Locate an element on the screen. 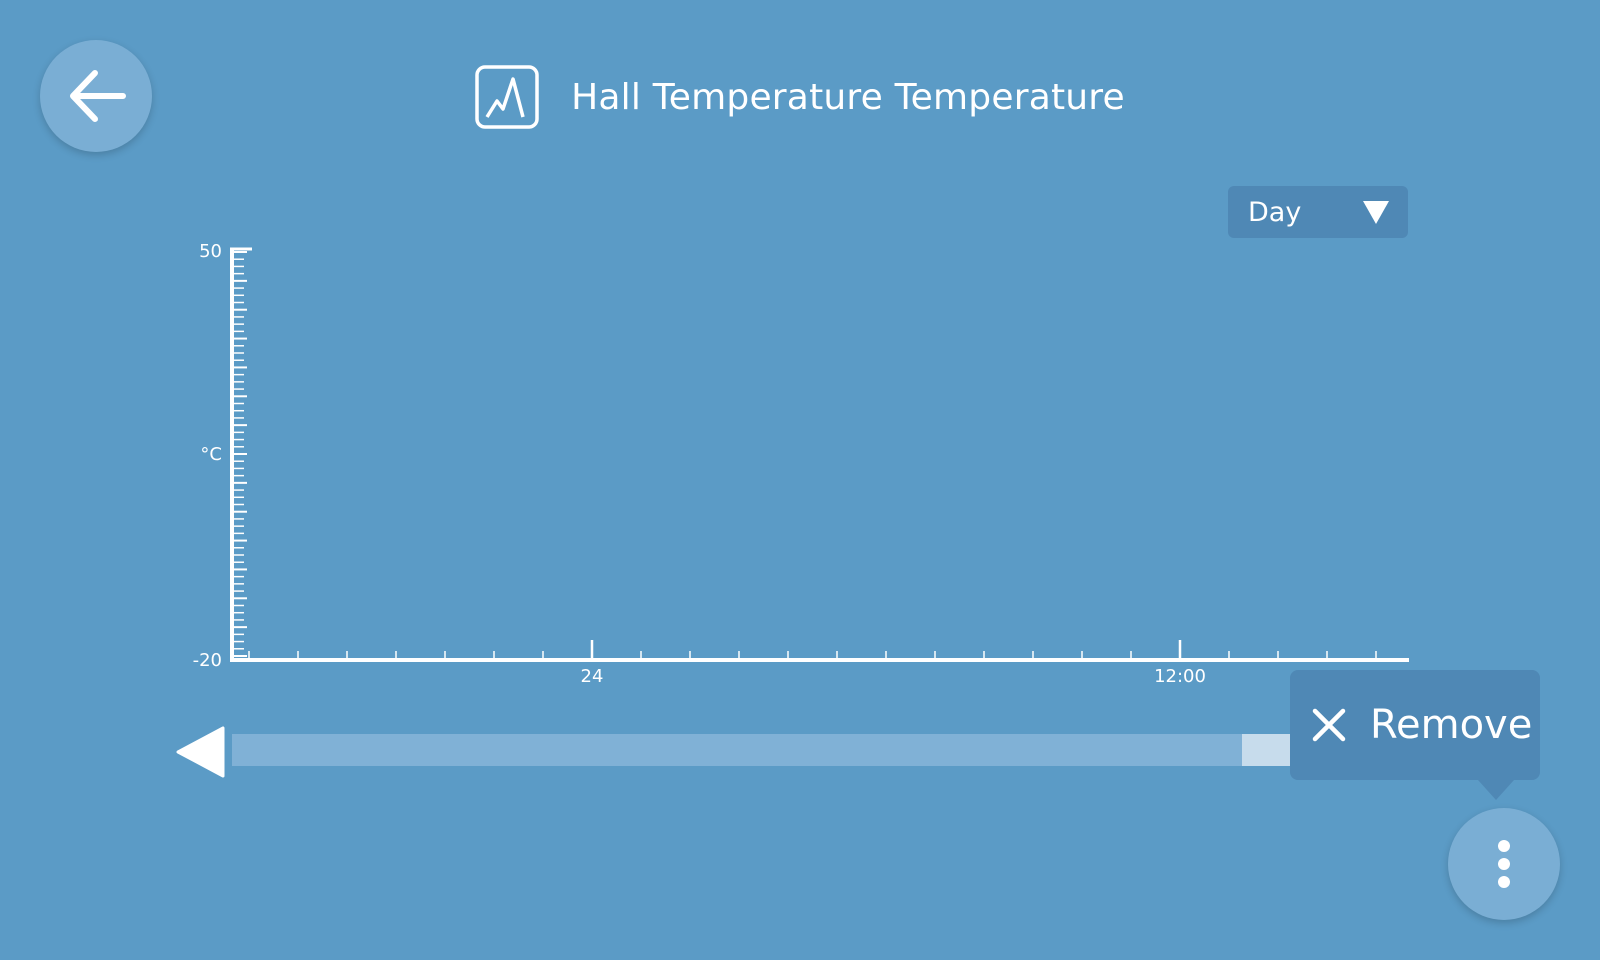 The width and height of the screenshot is (1600, 960). line-chart-icon is located at coordinates (507, 97).